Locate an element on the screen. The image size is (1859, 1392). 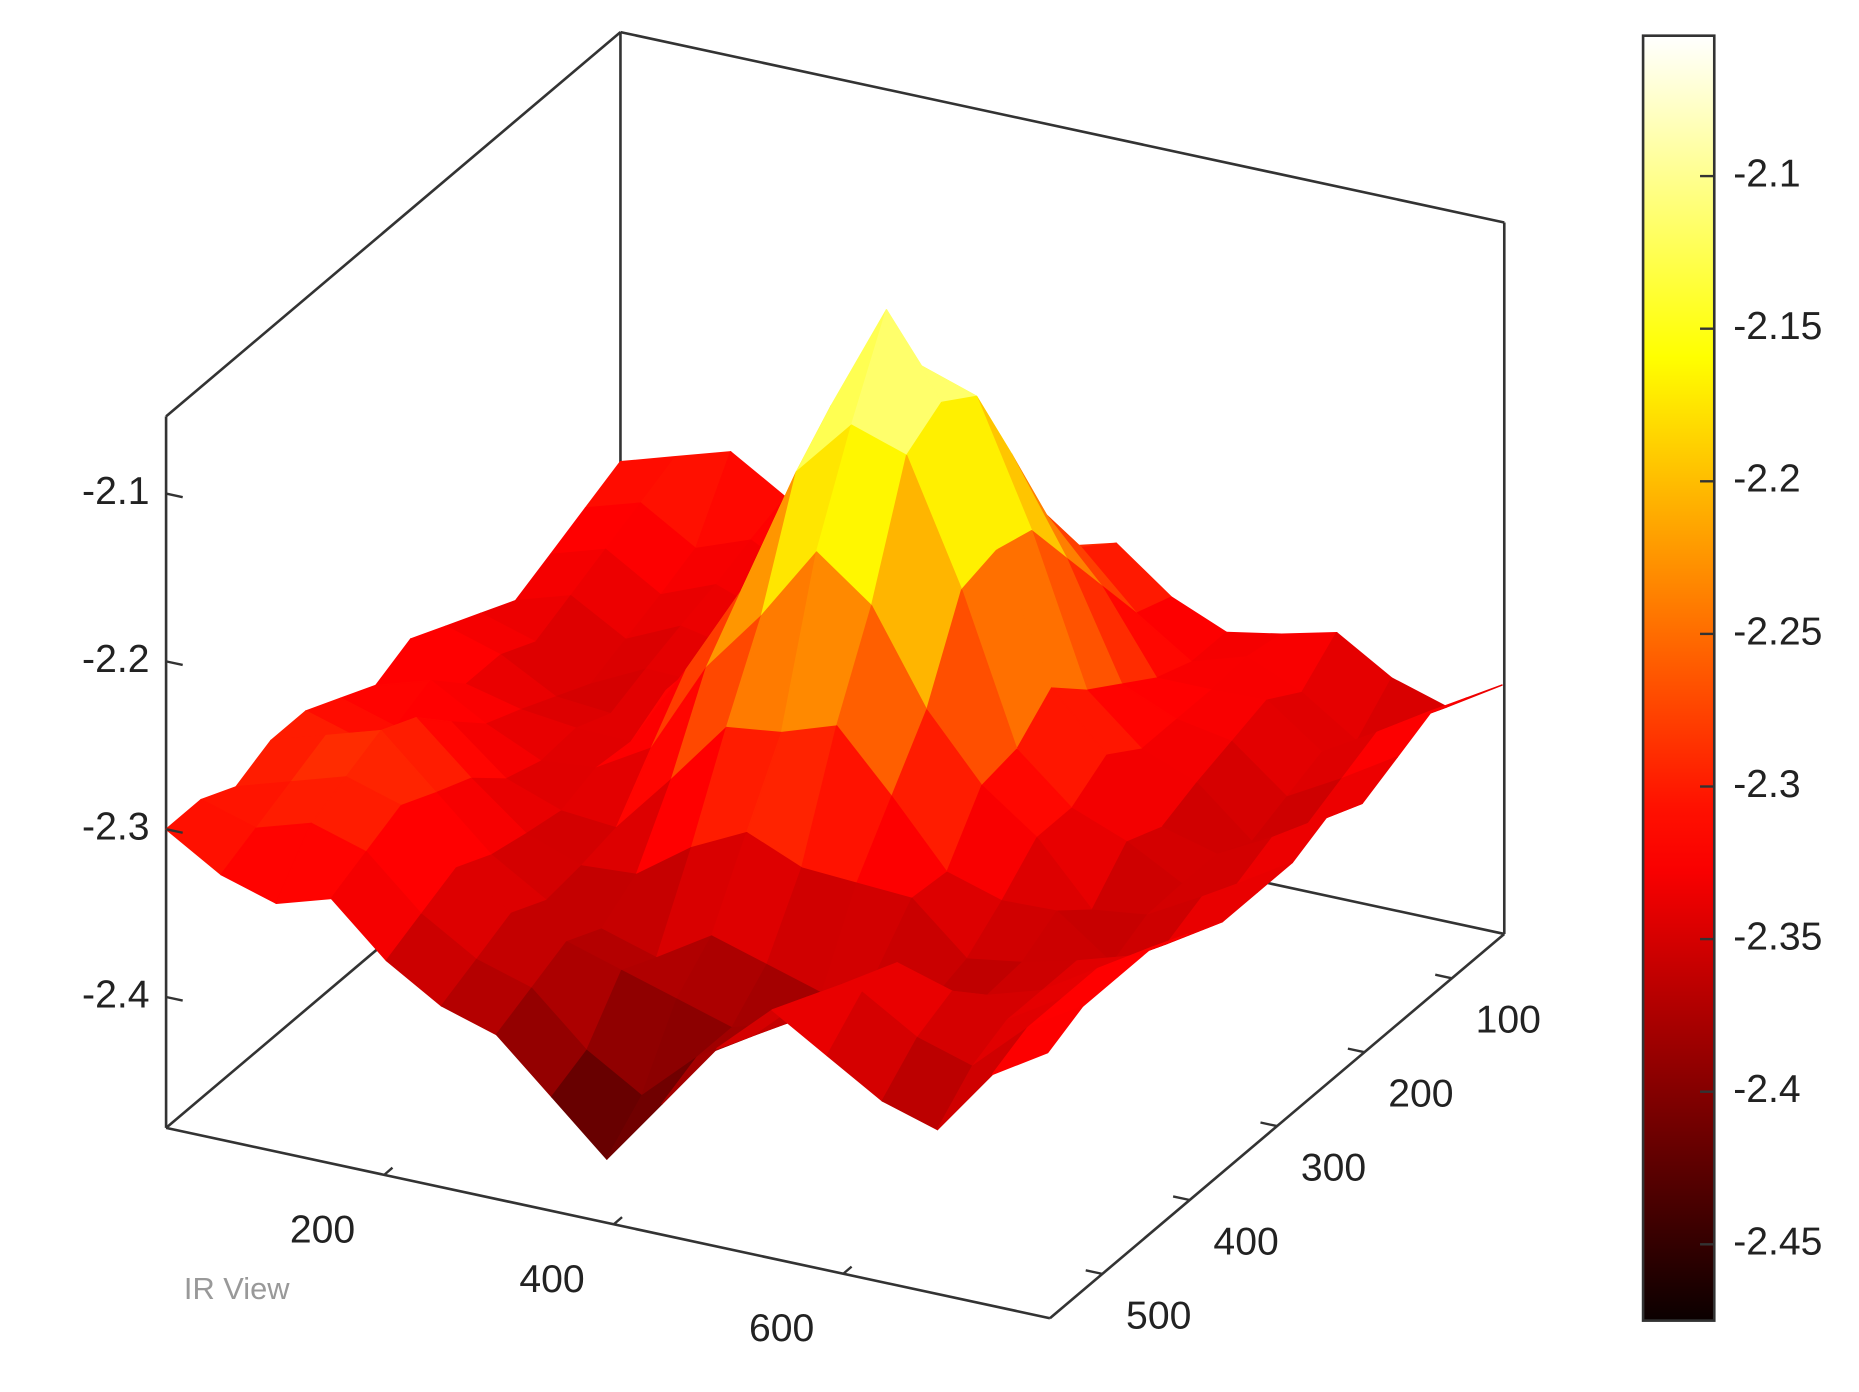
y-tick-label: 500 is located at coordinates (1158, 1315).